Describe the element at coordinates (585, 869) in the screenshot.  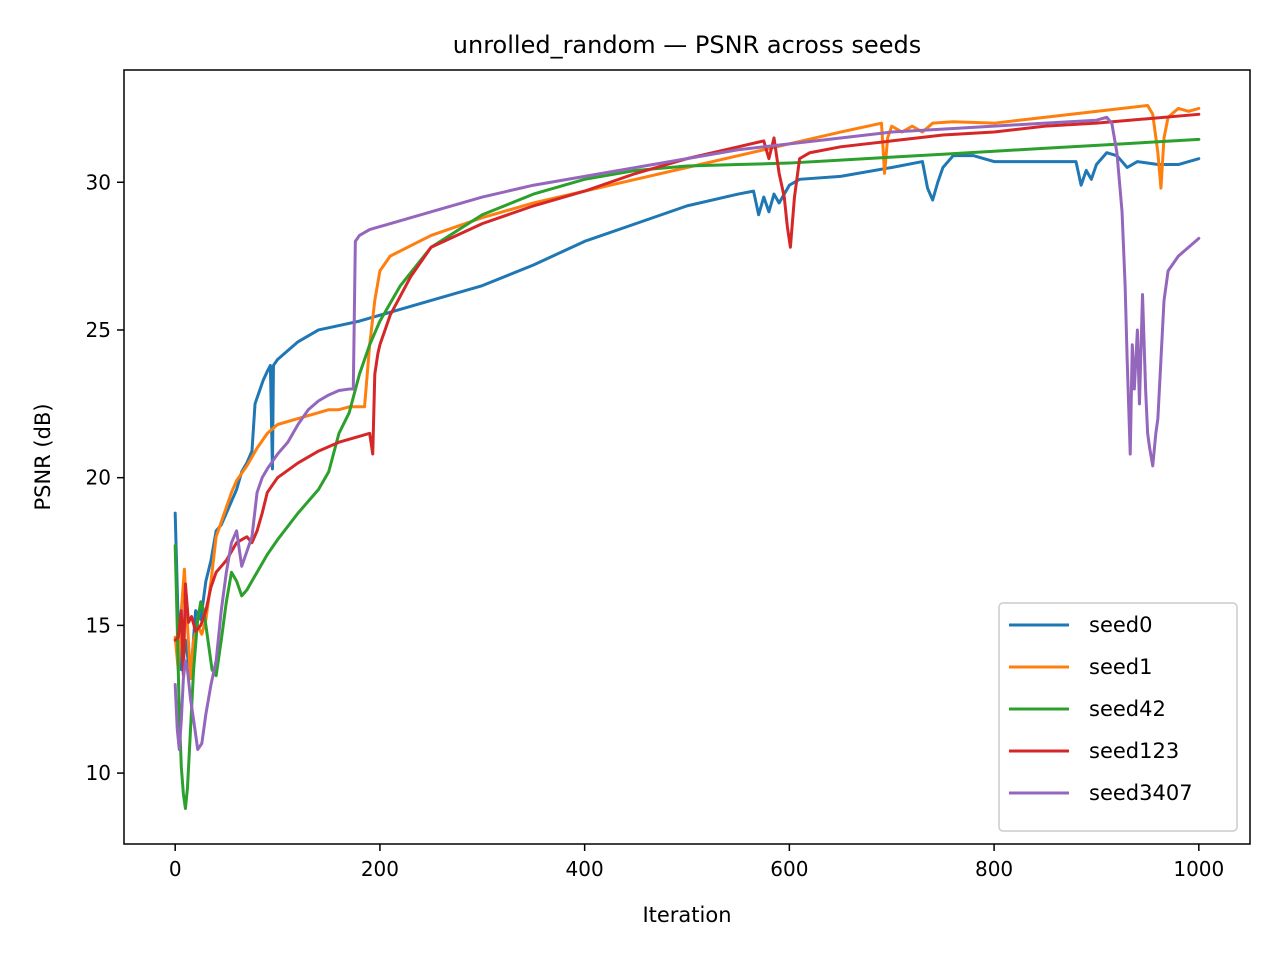
I see `x-tick-label: 400` at that location.